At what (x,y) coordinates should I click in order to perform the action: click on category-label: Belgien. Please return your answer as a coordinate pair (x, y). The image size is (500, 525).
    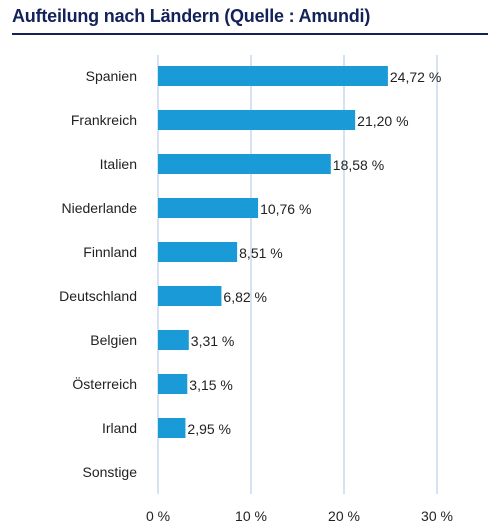
    Looking at the image, I should click on (113, 340).